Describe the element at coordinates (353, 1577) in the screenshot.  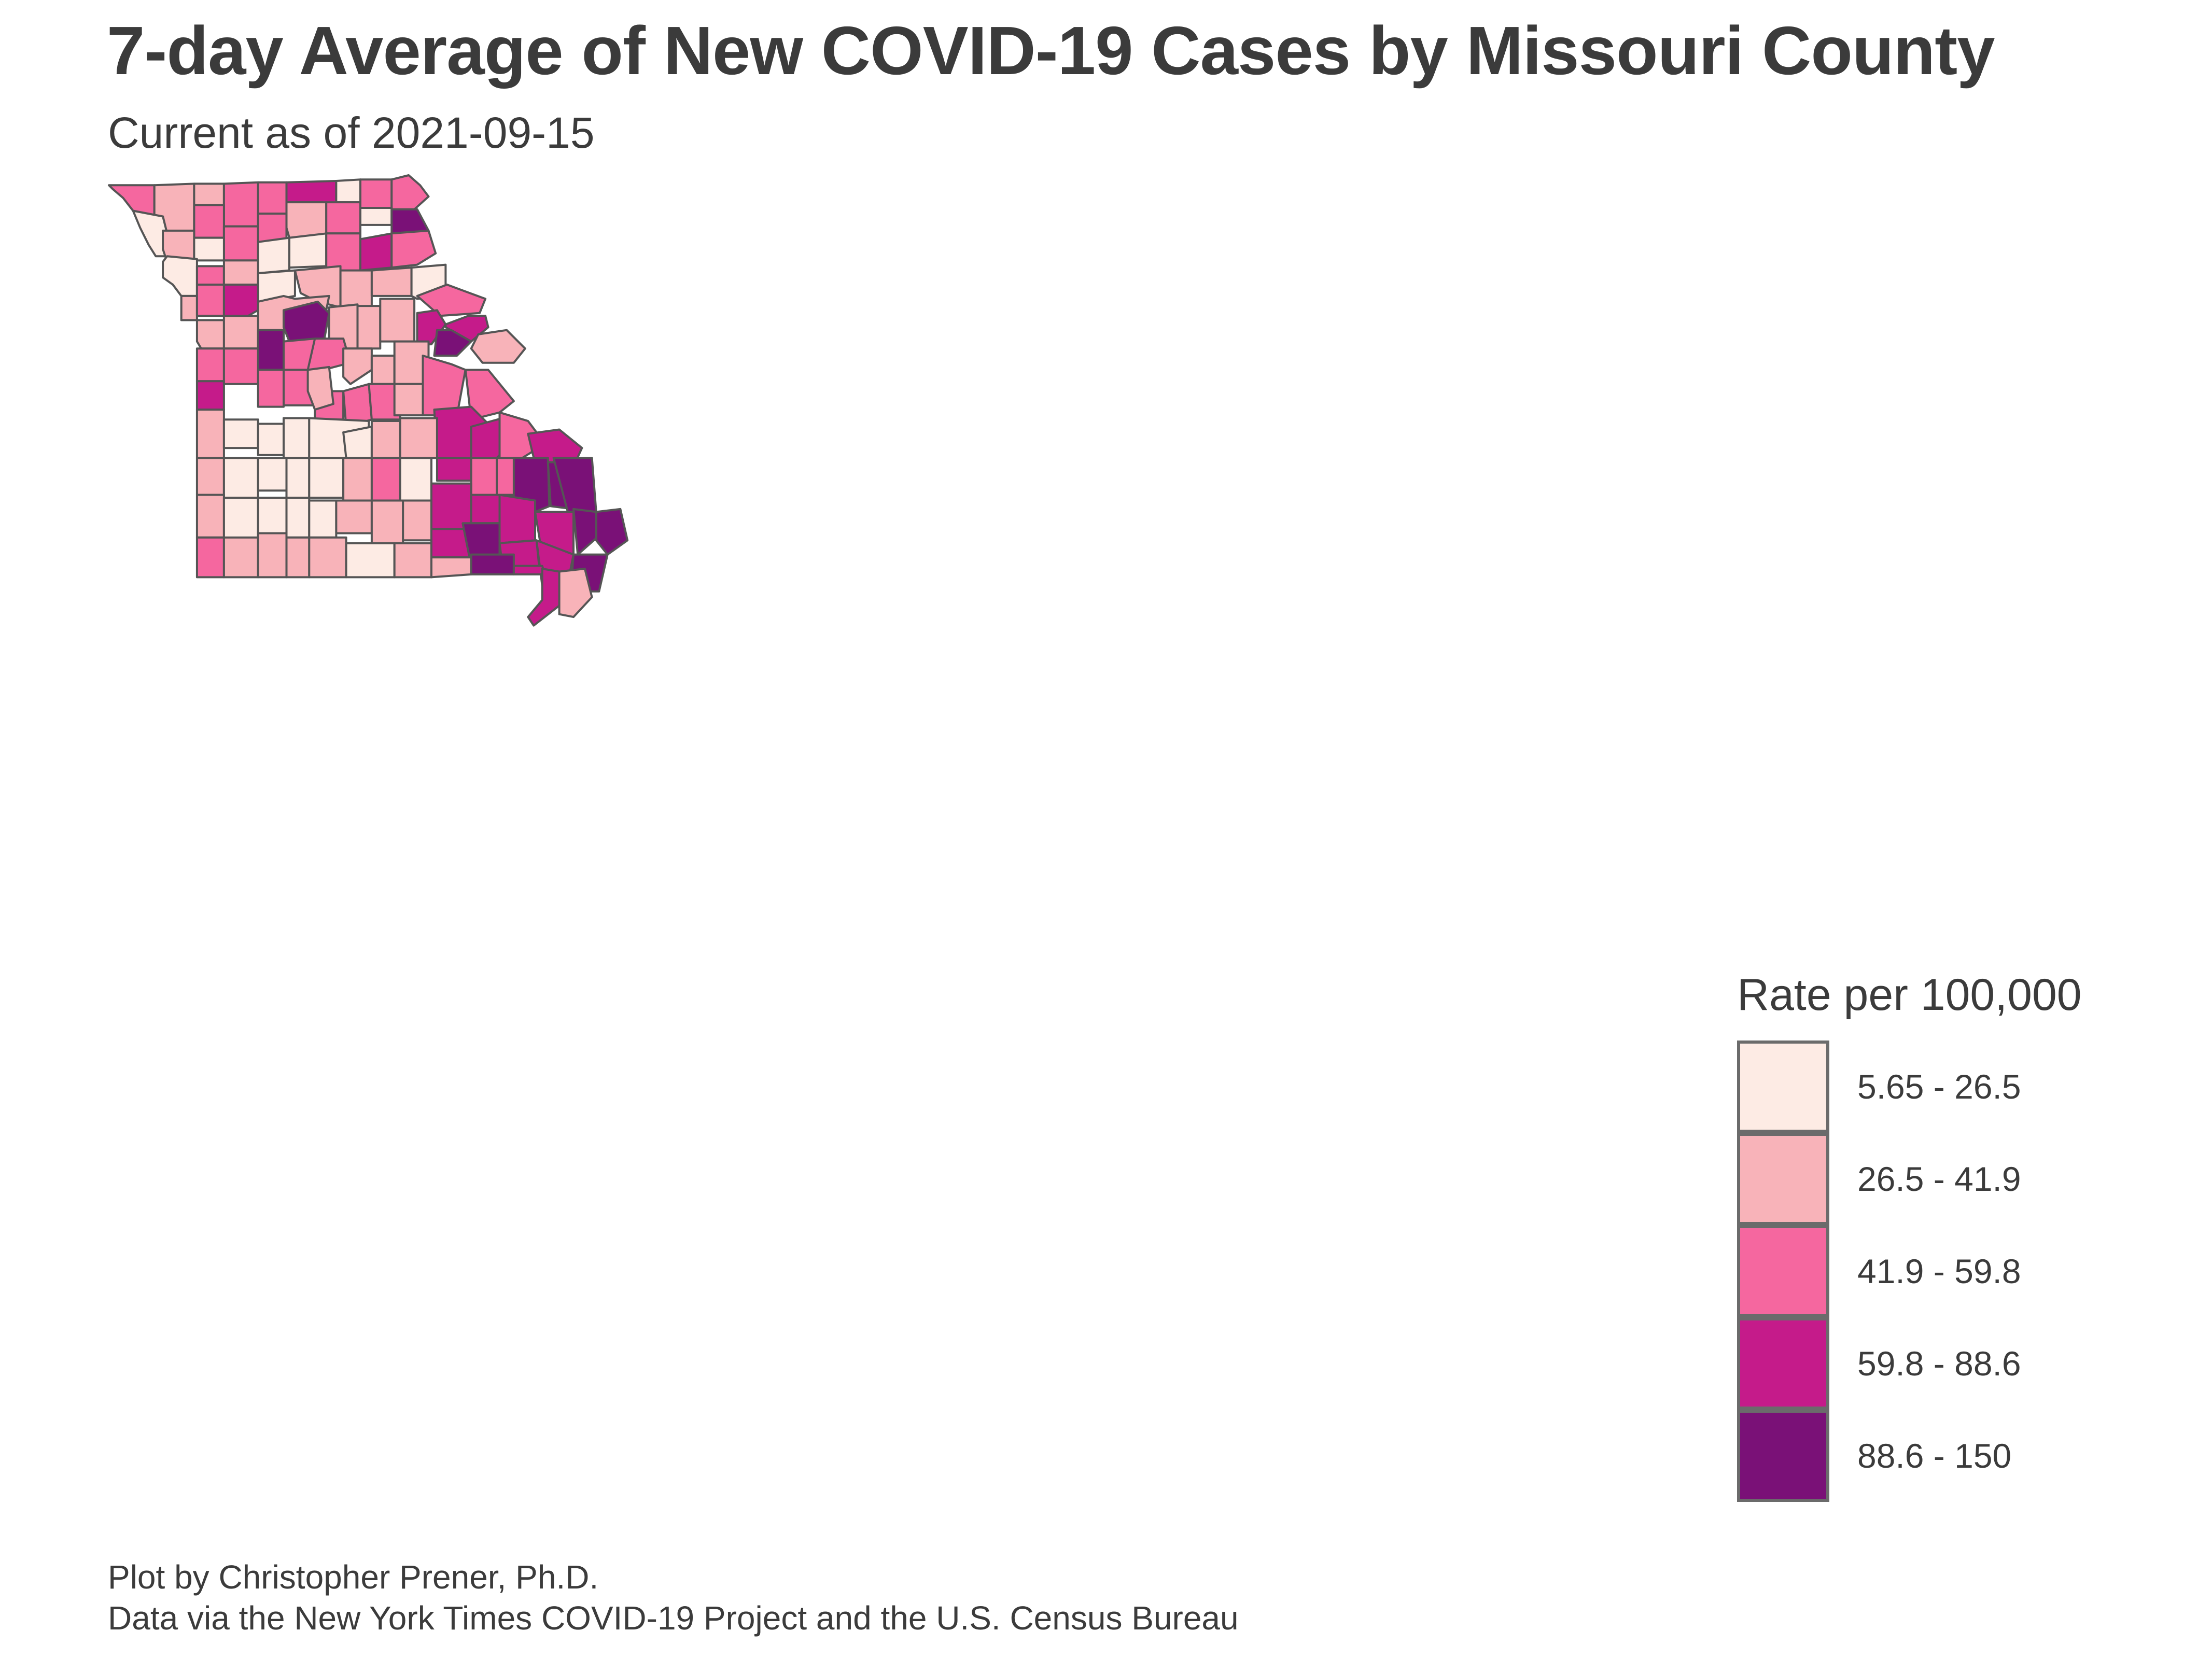
I see `caption-author: Plot by Christopher Prener, Ph.D.` at that location.